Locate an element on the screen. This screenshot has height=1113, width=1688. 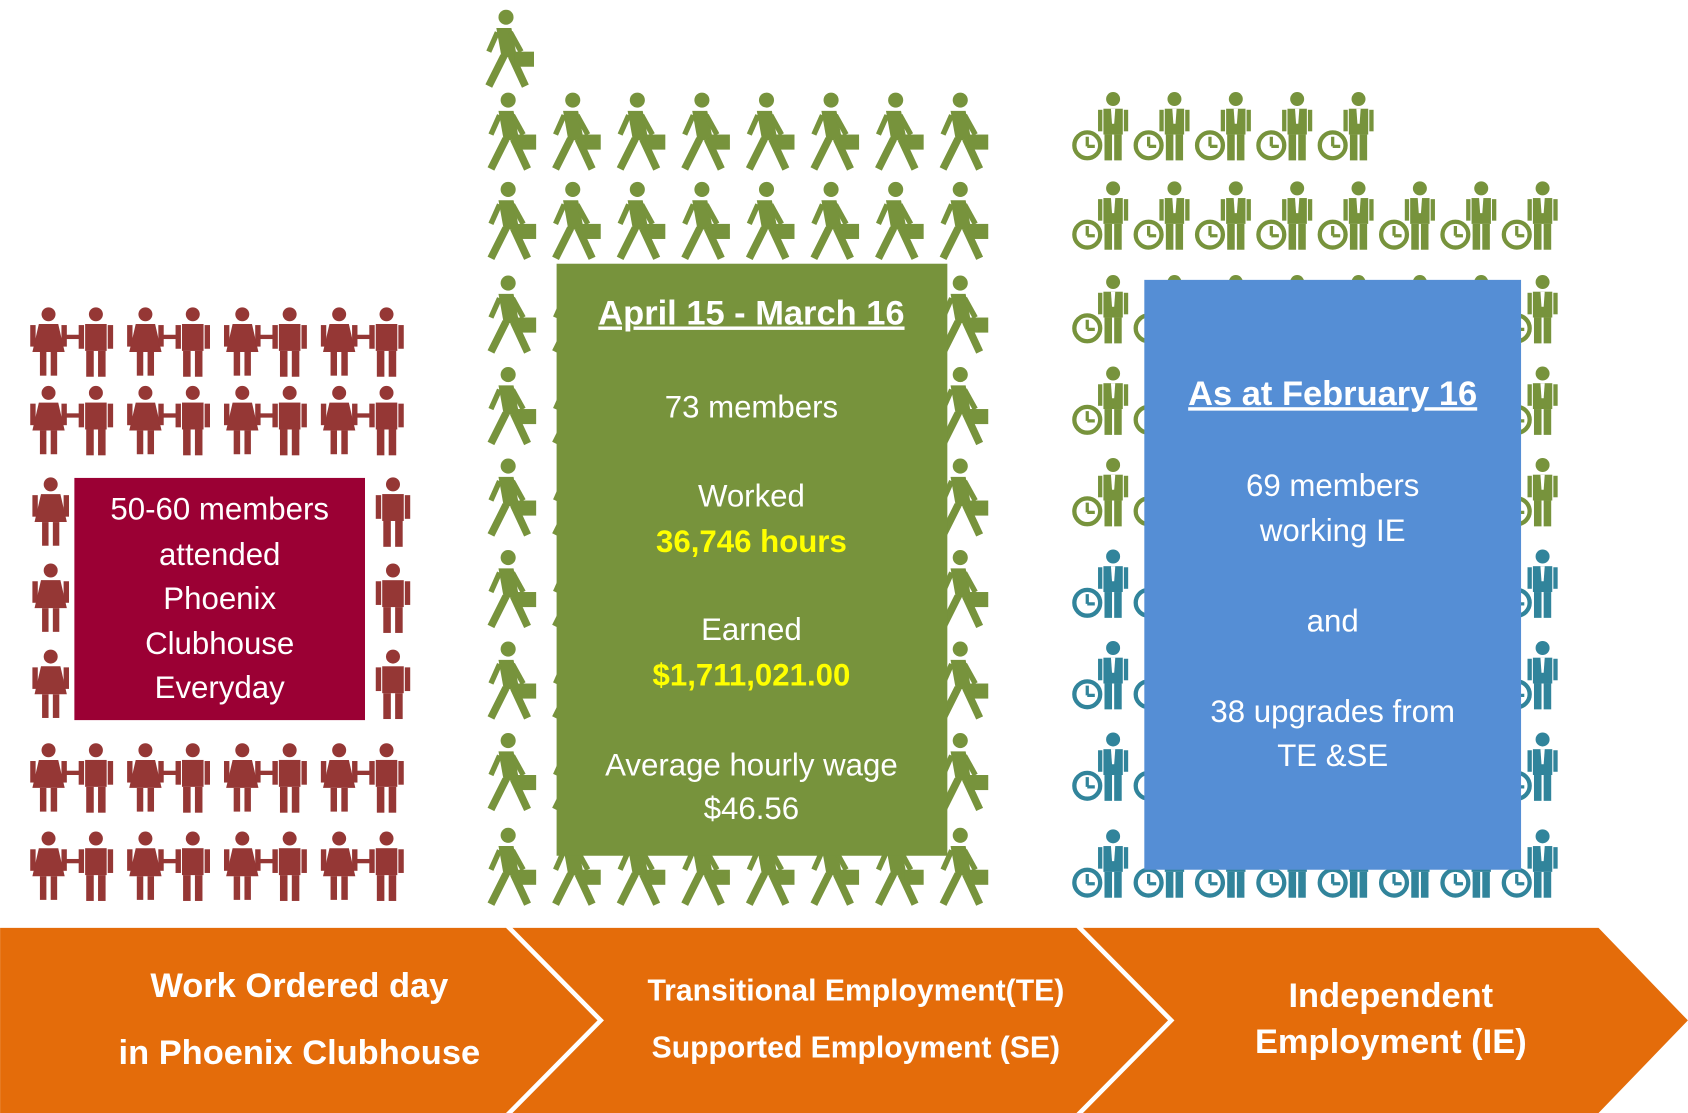
stage-label: Employment (IE) is located at coordinates (1391, 1042).